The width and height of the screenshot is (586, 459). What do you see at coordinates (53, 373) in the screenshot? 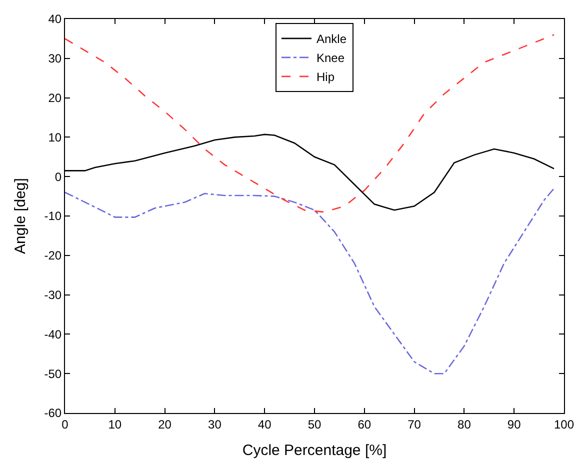
I see `y-tick-label: -50` at bounding box center [53, 373].